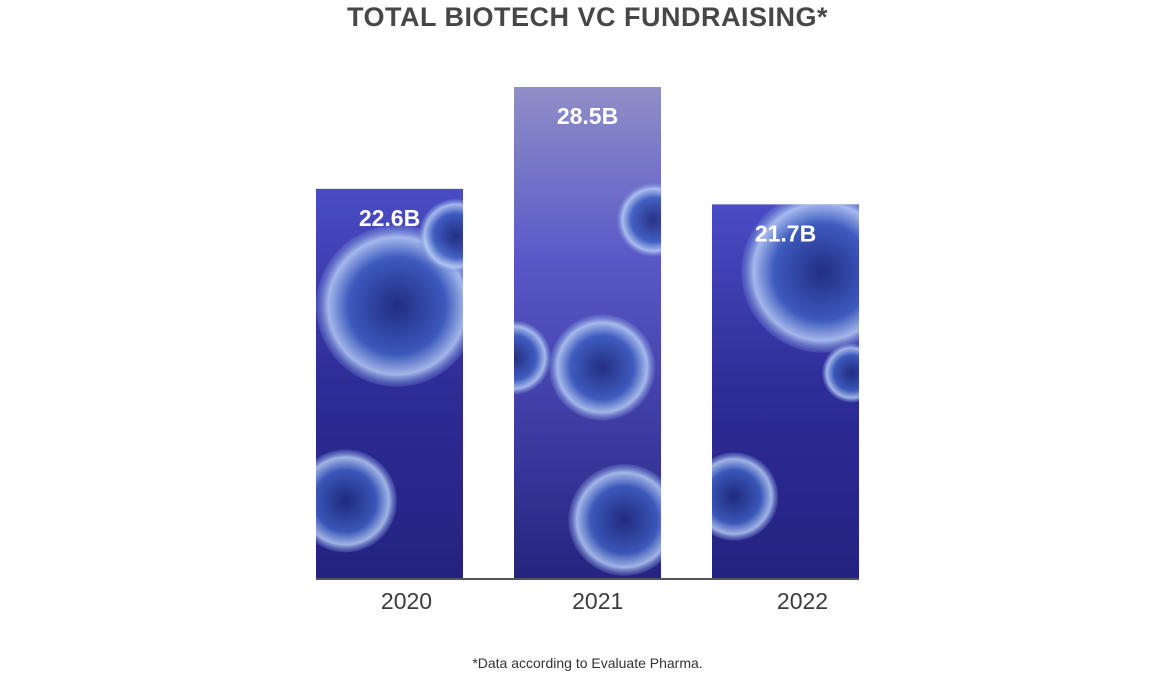  I want to click on bar-2020: 22.6B, so click(389, 383).